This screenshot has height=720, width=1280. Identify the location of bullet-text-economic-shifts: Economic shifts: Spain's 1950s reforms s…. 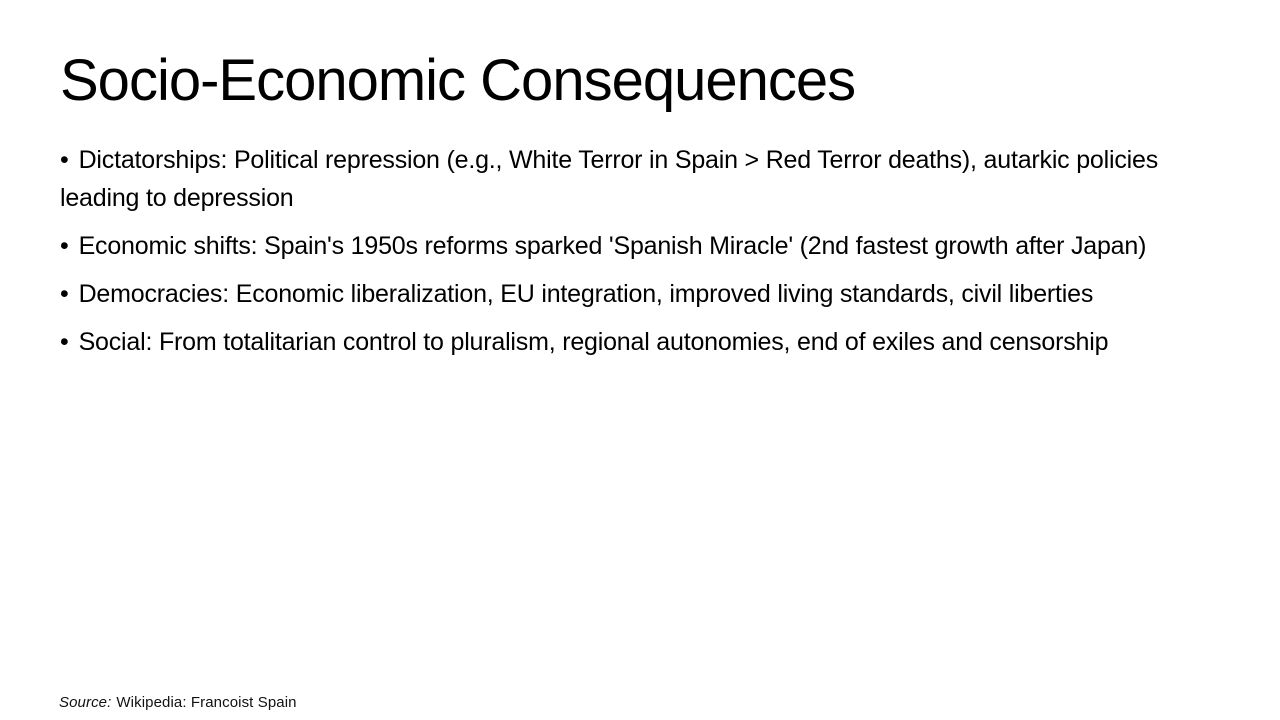
(612, 245).